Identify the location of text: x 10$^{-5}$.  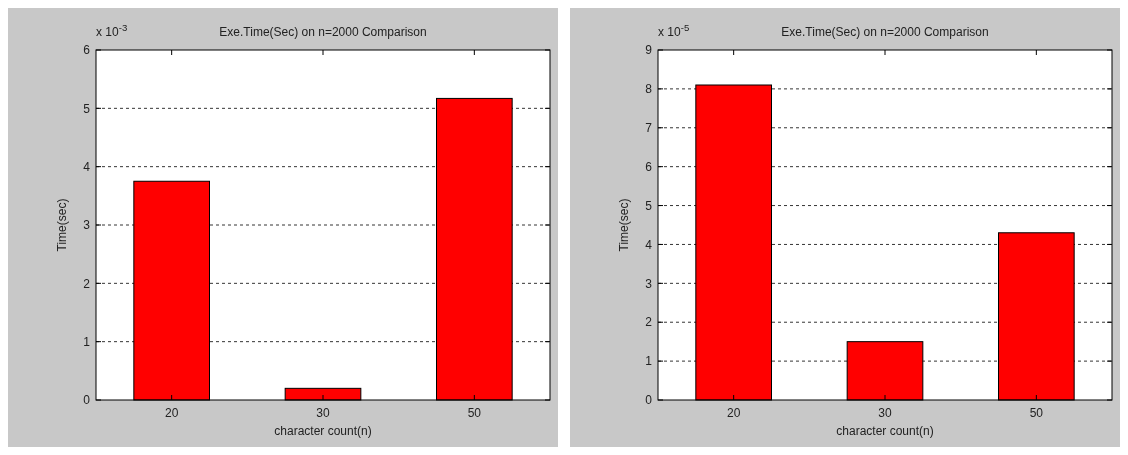
(674, 30).